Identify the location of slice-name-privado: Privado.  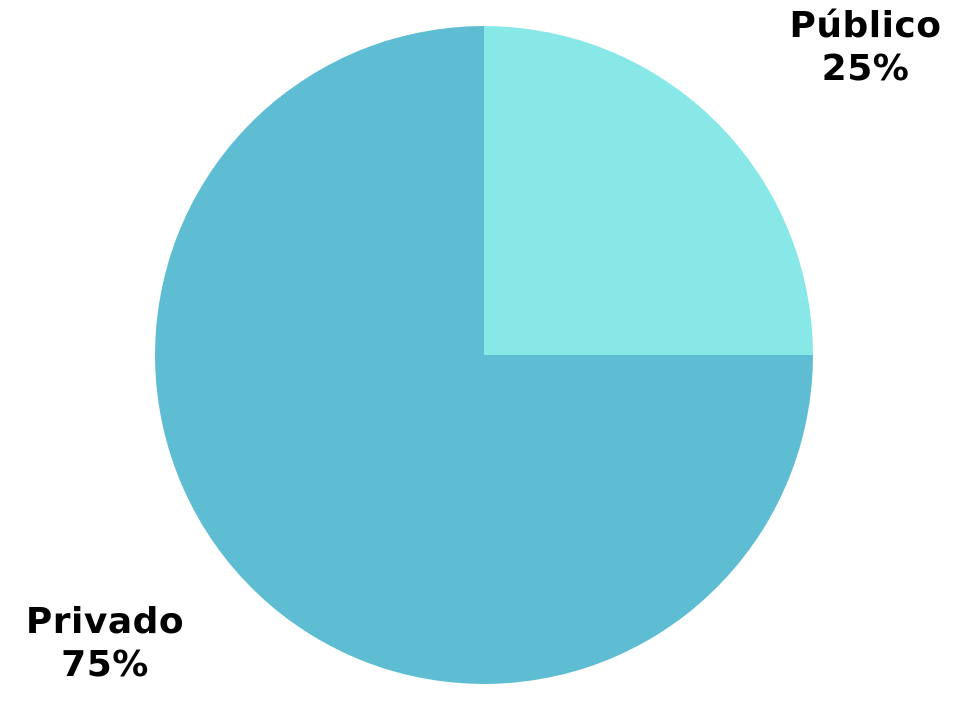
(105, 621).